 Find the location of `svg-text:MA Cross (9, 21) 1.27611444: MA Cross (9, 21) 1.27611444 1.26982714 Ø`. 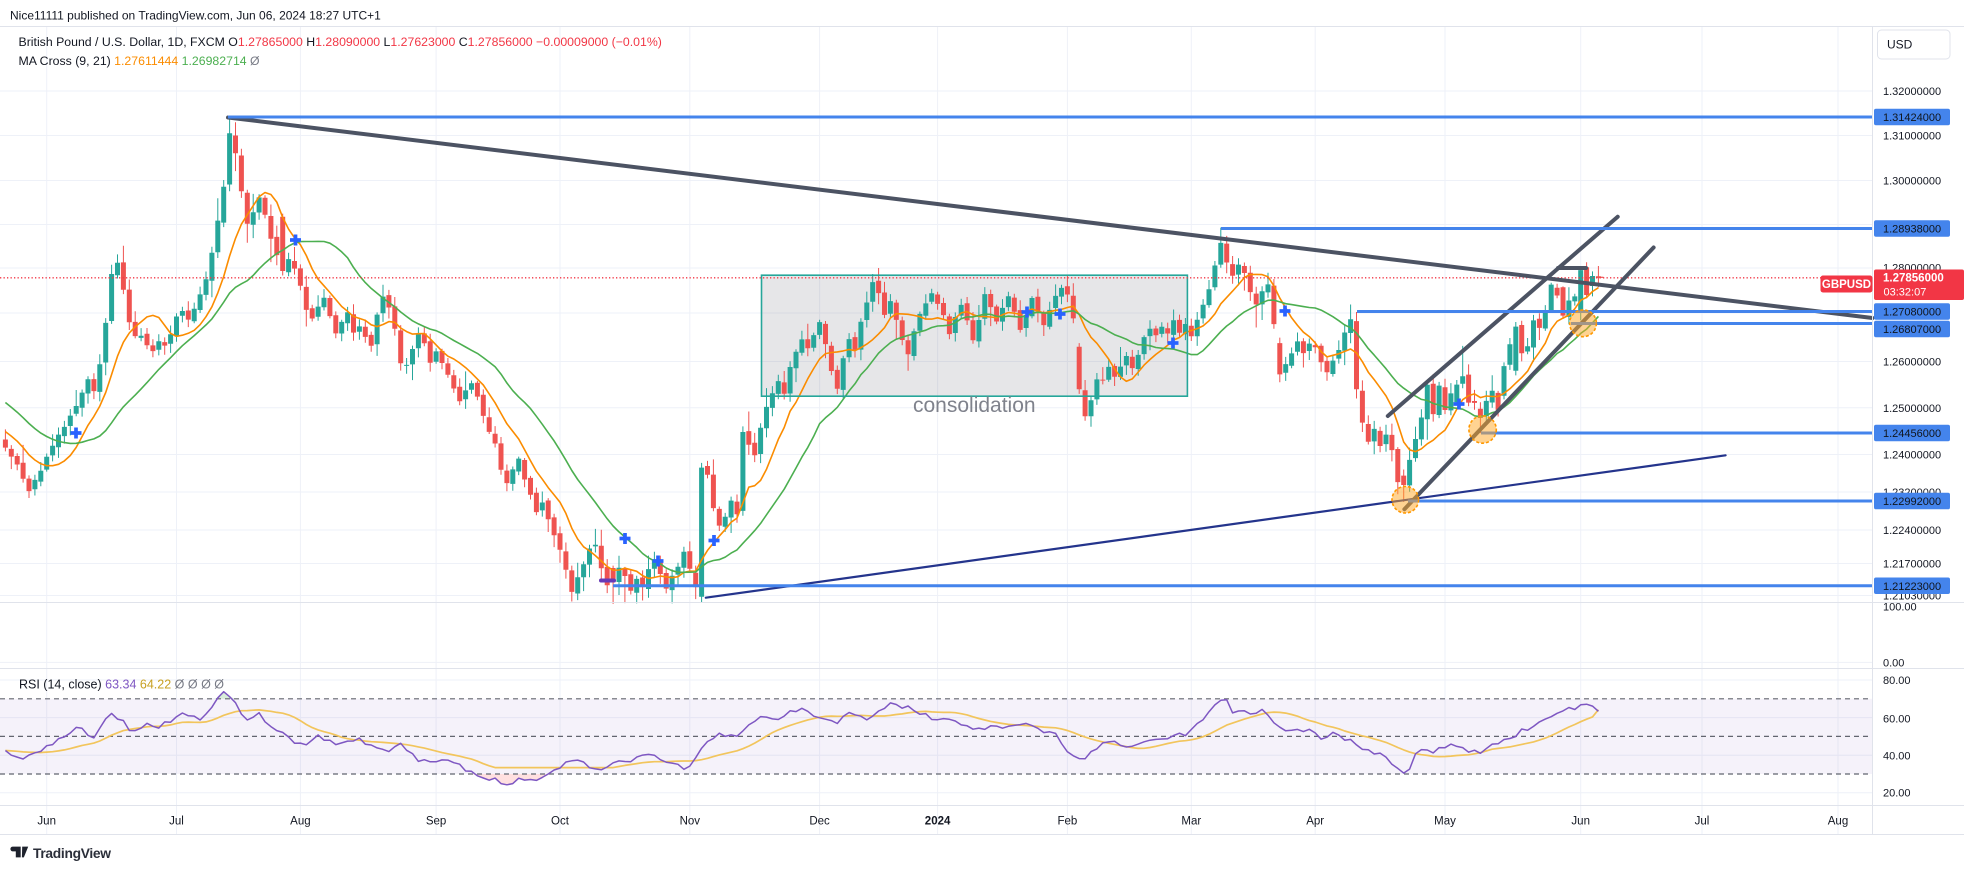

svg-text:MA Cross (9, 21) 1.27611444: MA Cross (9, 21) 1.27611444 1.26982714 Ø is located at coordinates (140, 61).